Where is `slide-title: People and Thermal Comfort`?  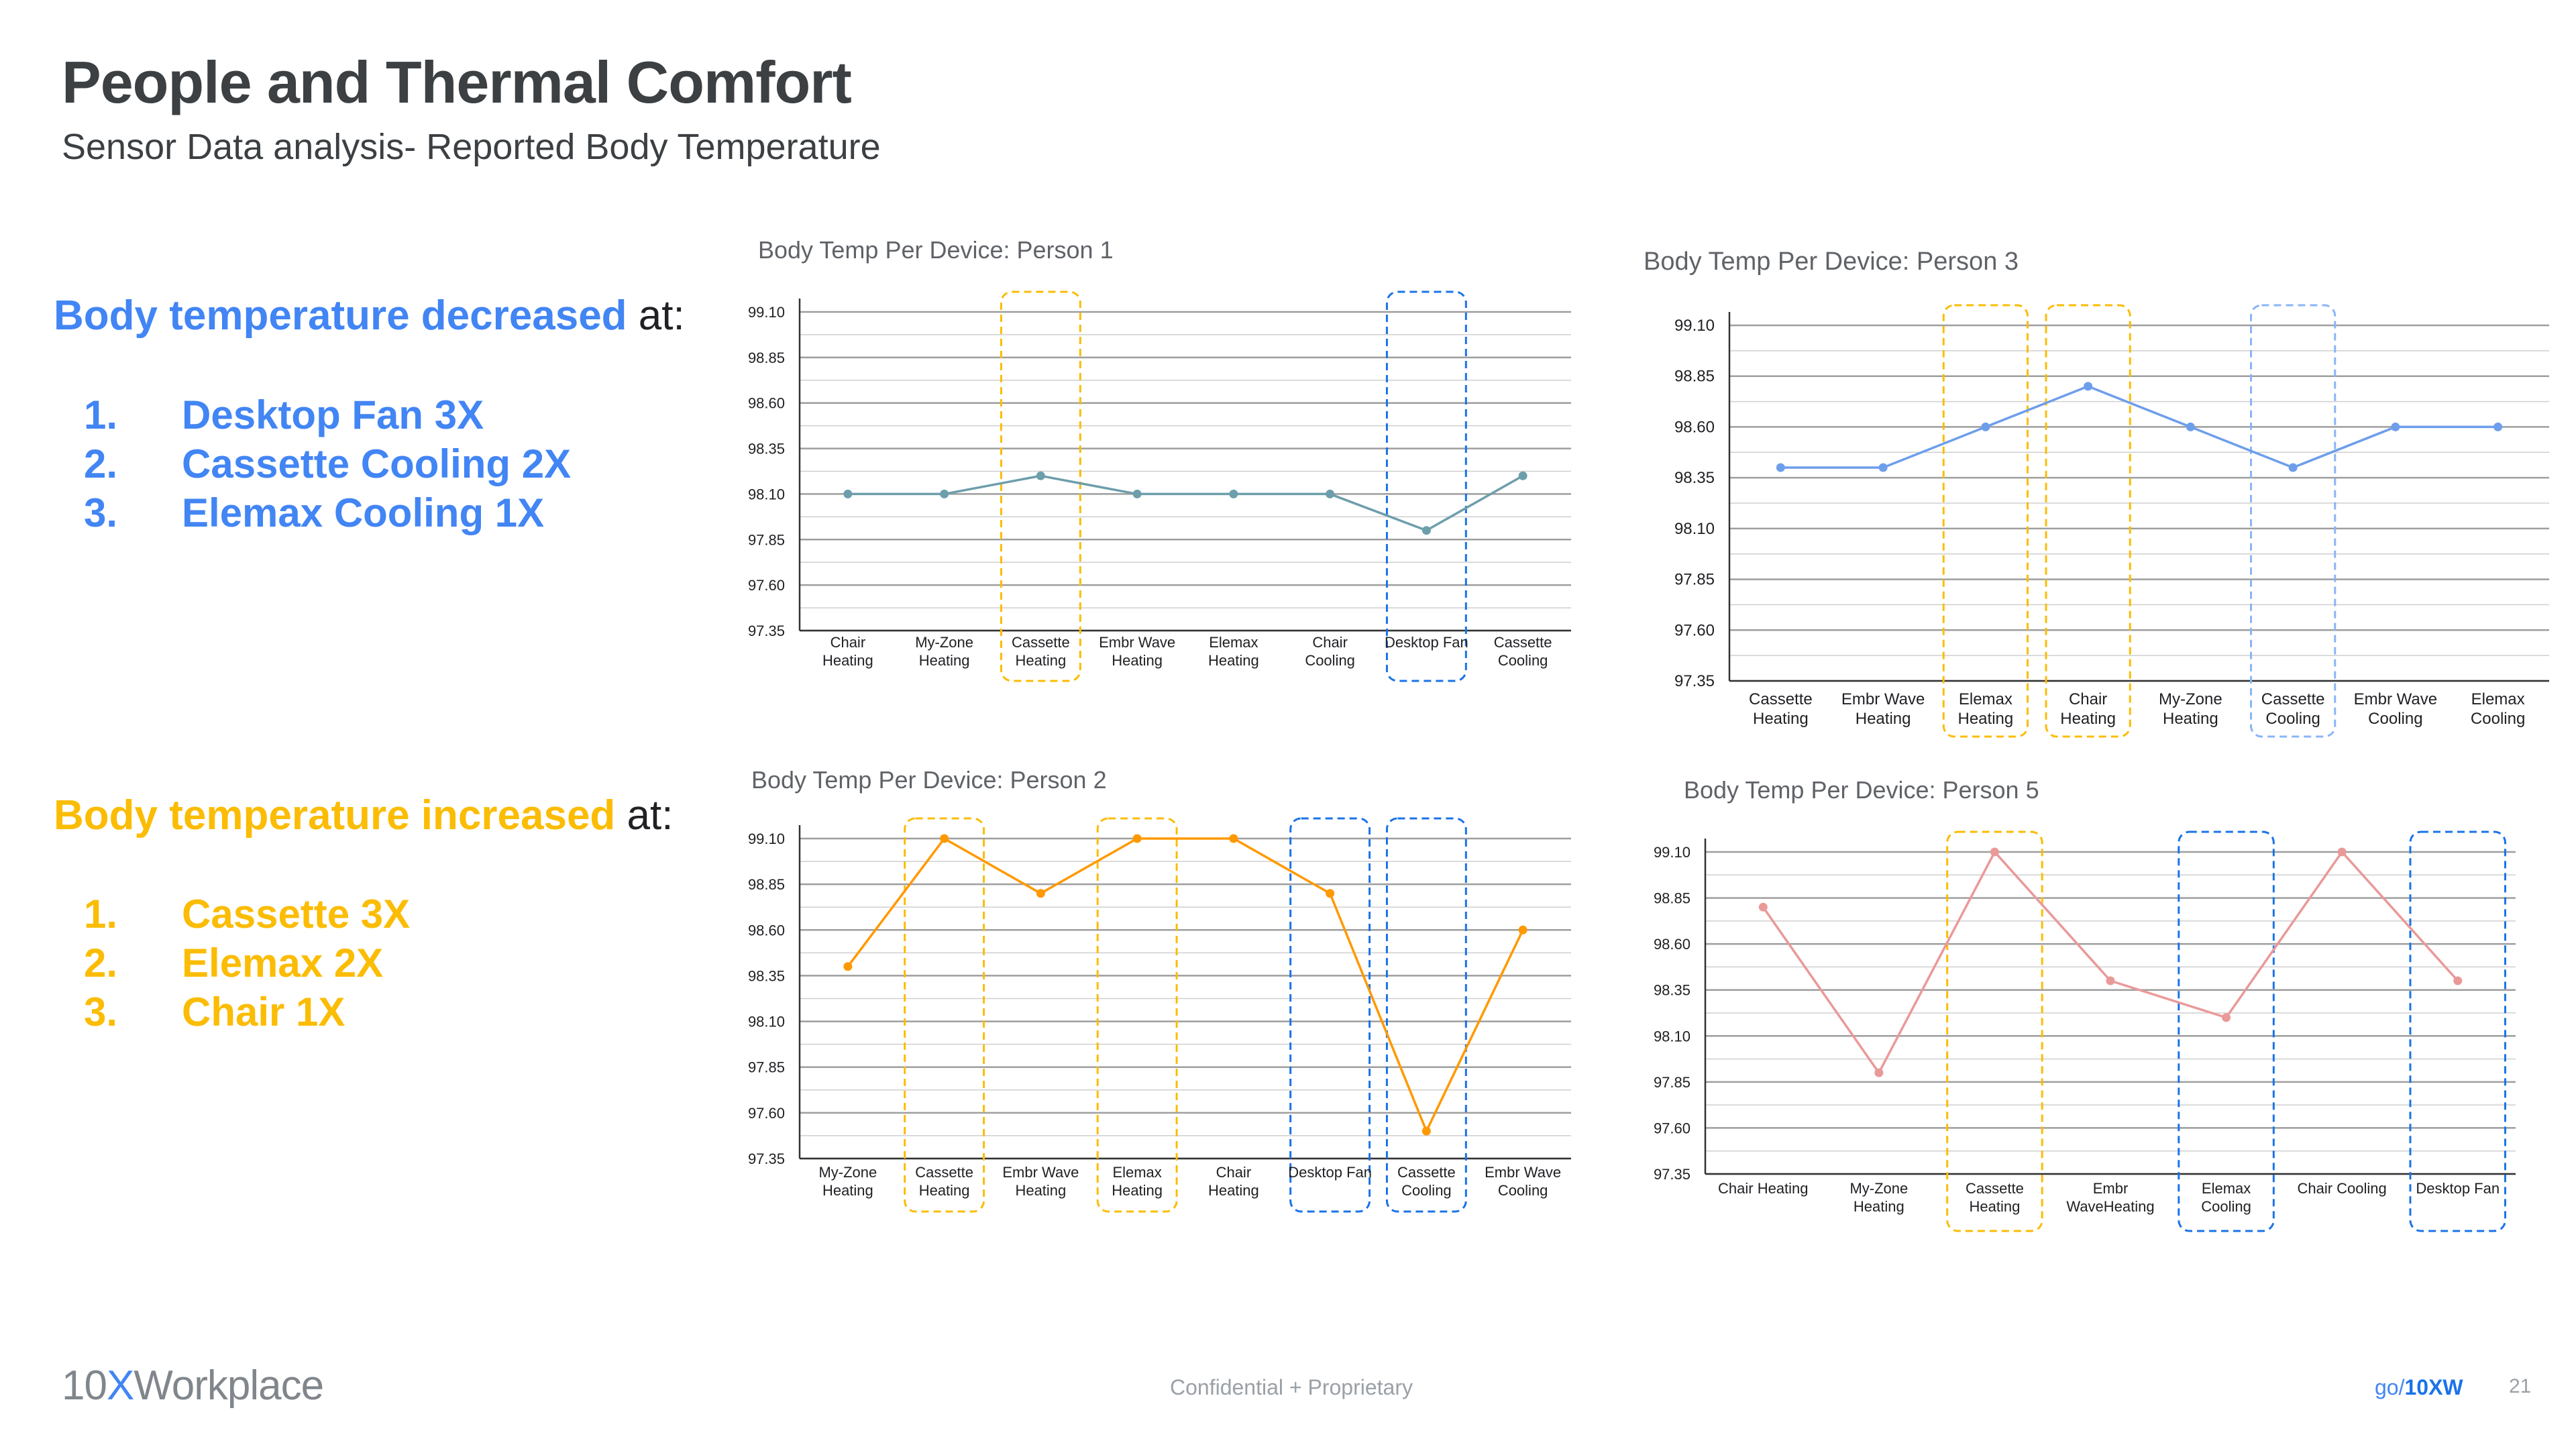
slide-title: People and Thermal Comfort is located at coordinates (457, 82).